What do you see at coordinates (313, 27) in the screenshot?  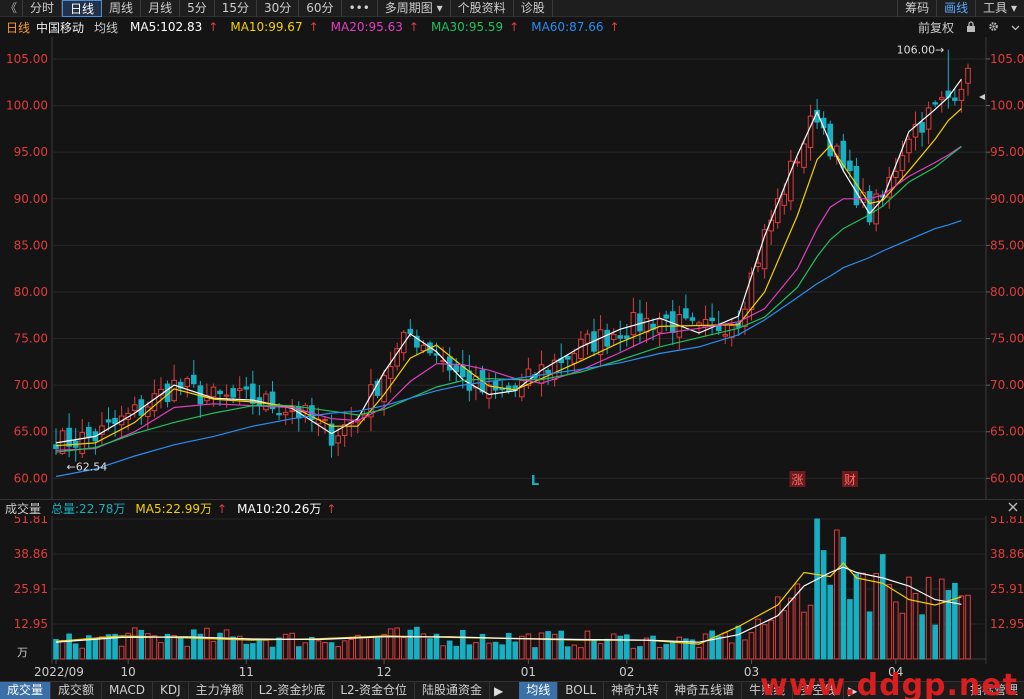 I see `up-arrow-icon: ↑` at bounding box center [313, 27].